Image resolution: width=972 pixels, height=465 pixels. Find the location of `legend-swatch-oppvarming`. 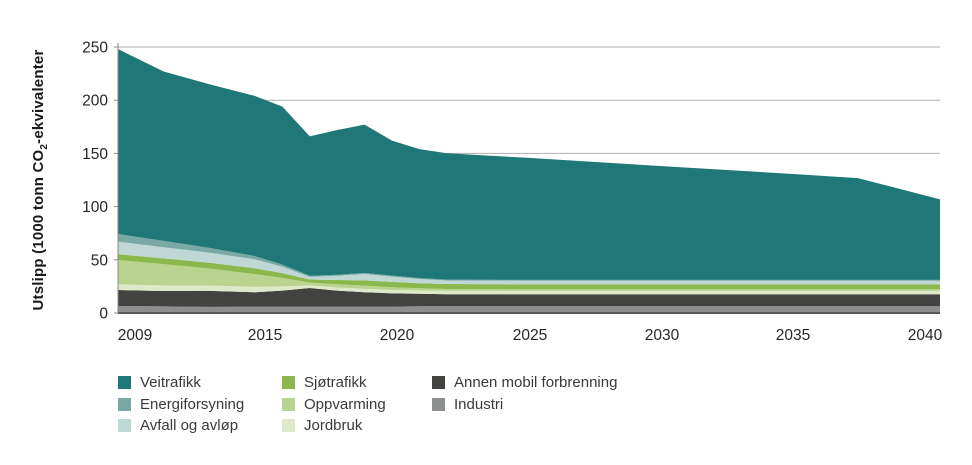

legend-swatch-oppvarming is located at coordinates (288, 404).